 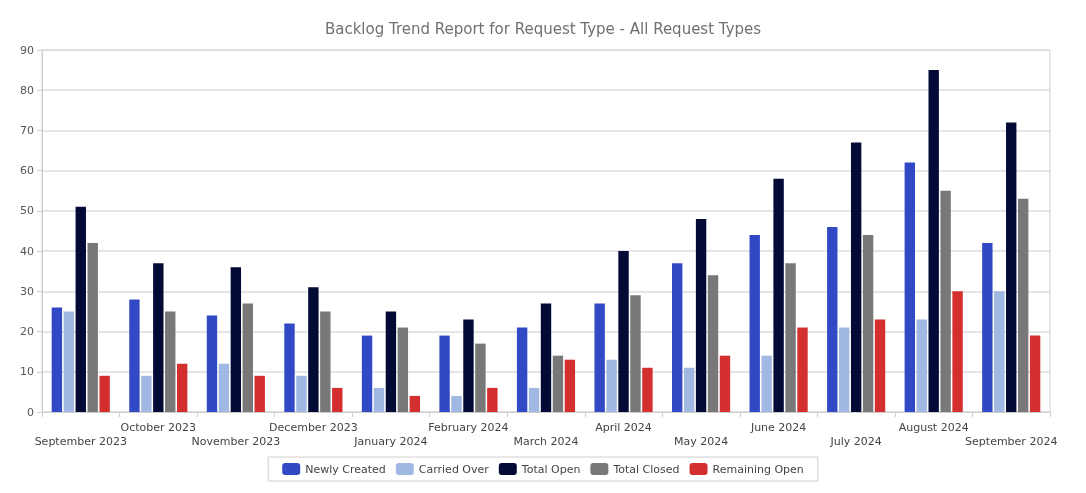 I want to click on x-tick-label: December 2023, so click(x=313, y=427).